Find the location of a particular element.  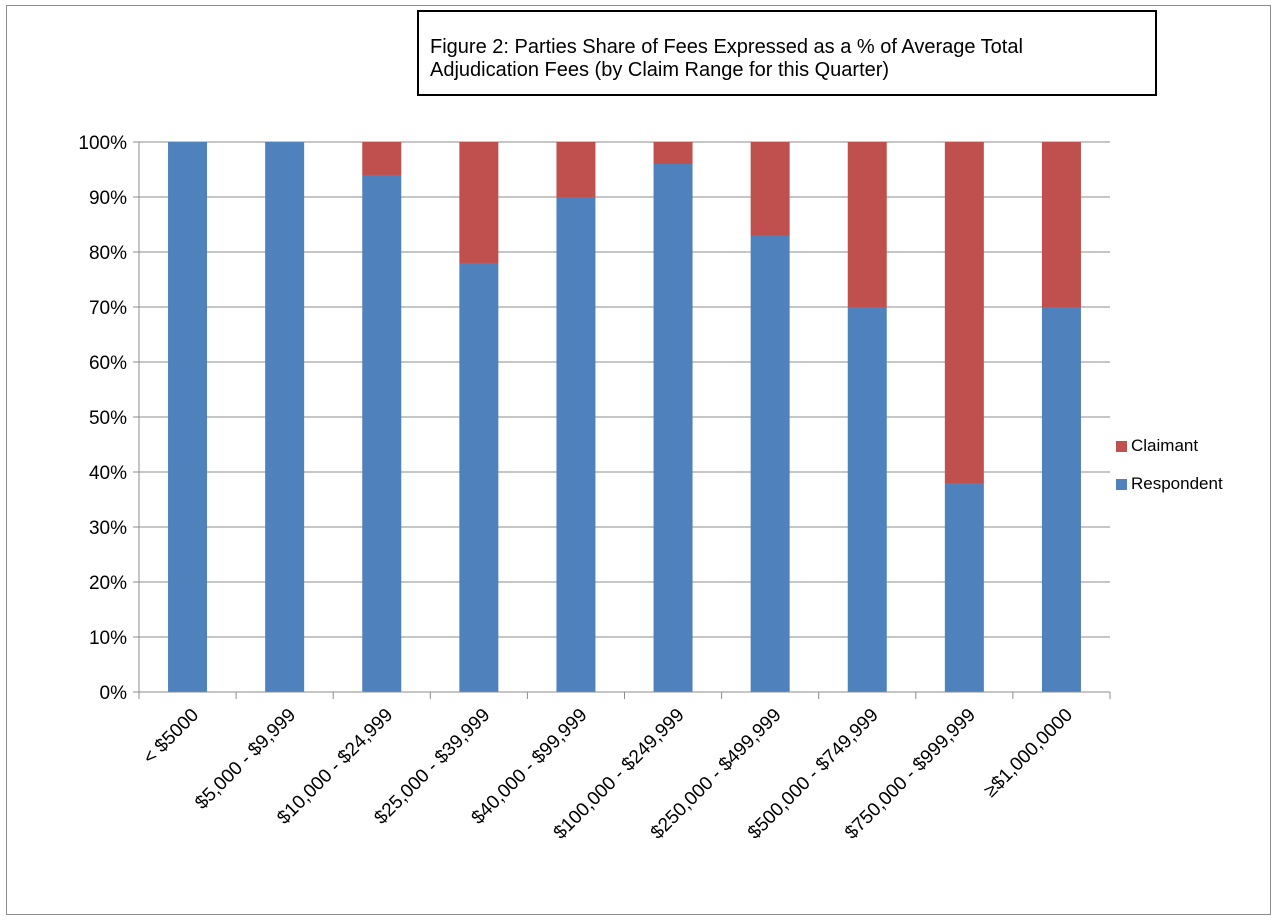

y-tick-label-80: 80% is located at coordinates (108, 253).